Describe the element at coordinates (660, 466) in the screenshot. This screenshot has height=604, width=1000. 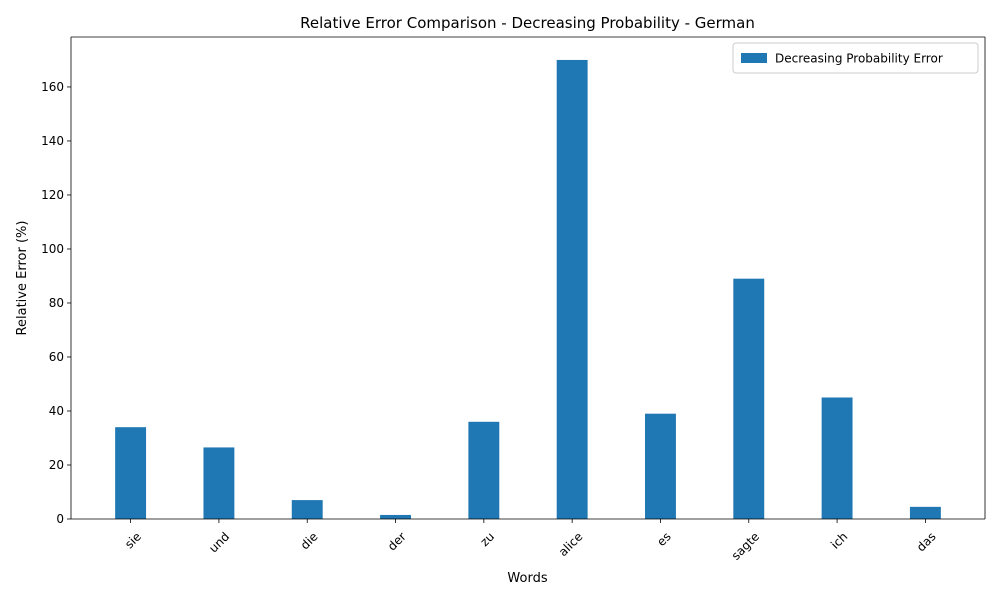
I see `bar-es` at that location.